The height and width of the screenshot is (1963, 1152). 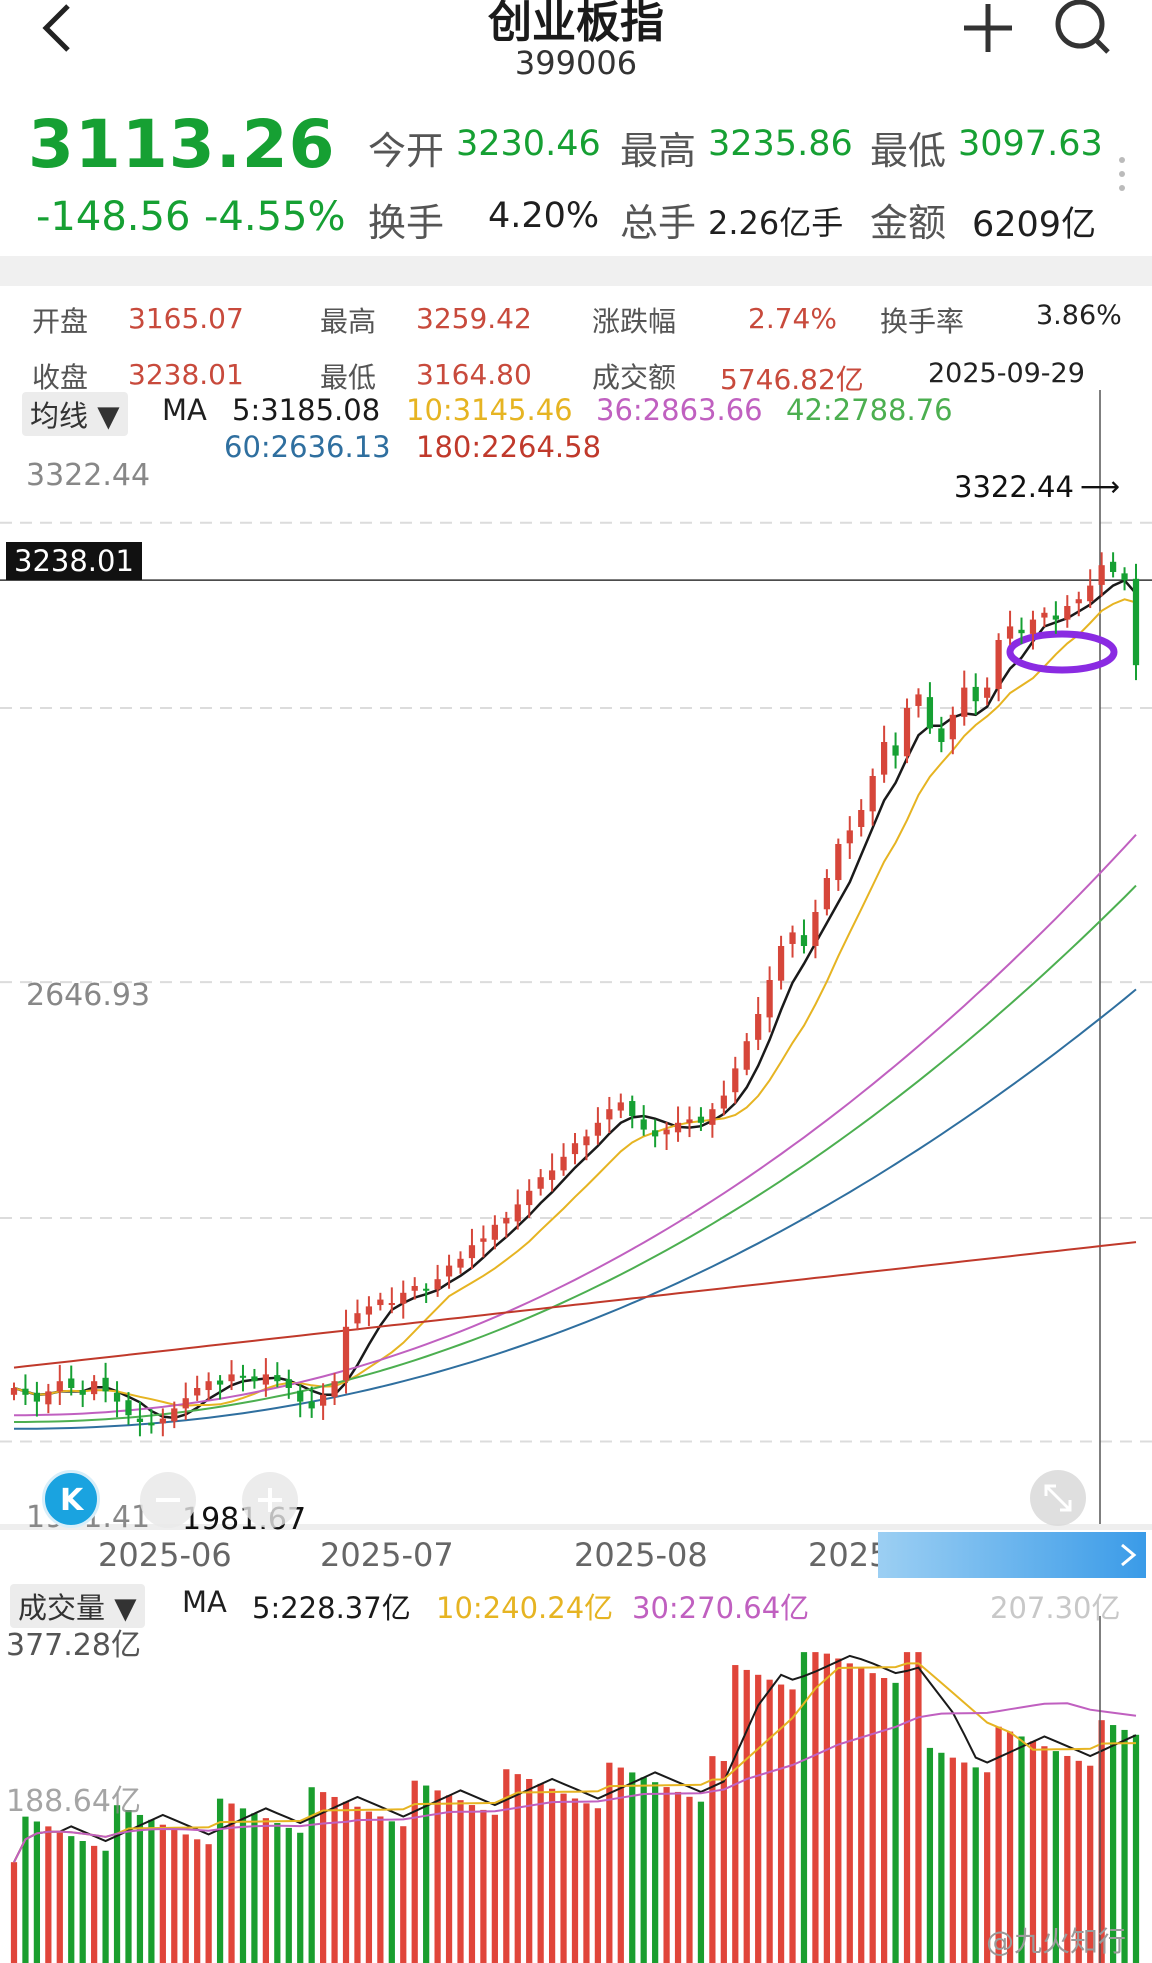 What do you see at coordinates (307, 447) in the screenshot?
I see `ma60-value: 60:2636.13` at bounding box center [307, 447].